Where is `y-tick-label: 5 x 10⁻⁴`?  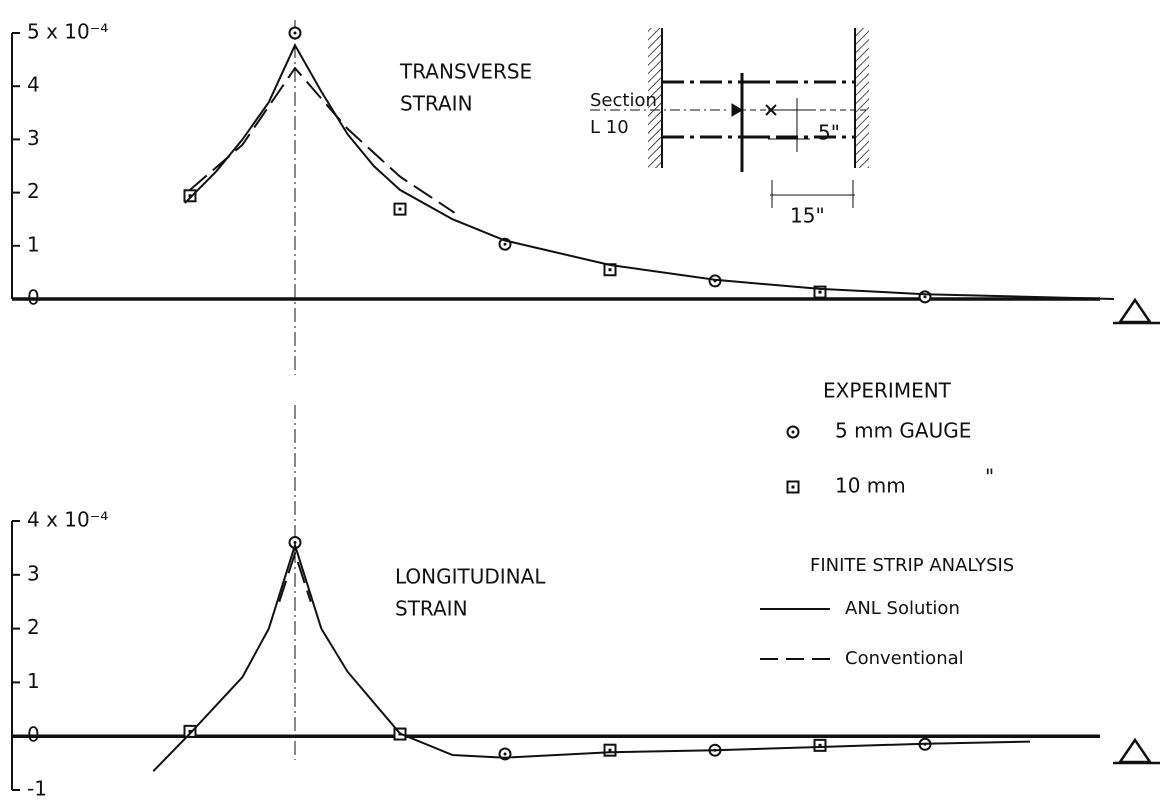
y-tick-label: 5 x 10⁻⁴ is located at coordinates (67, 32).